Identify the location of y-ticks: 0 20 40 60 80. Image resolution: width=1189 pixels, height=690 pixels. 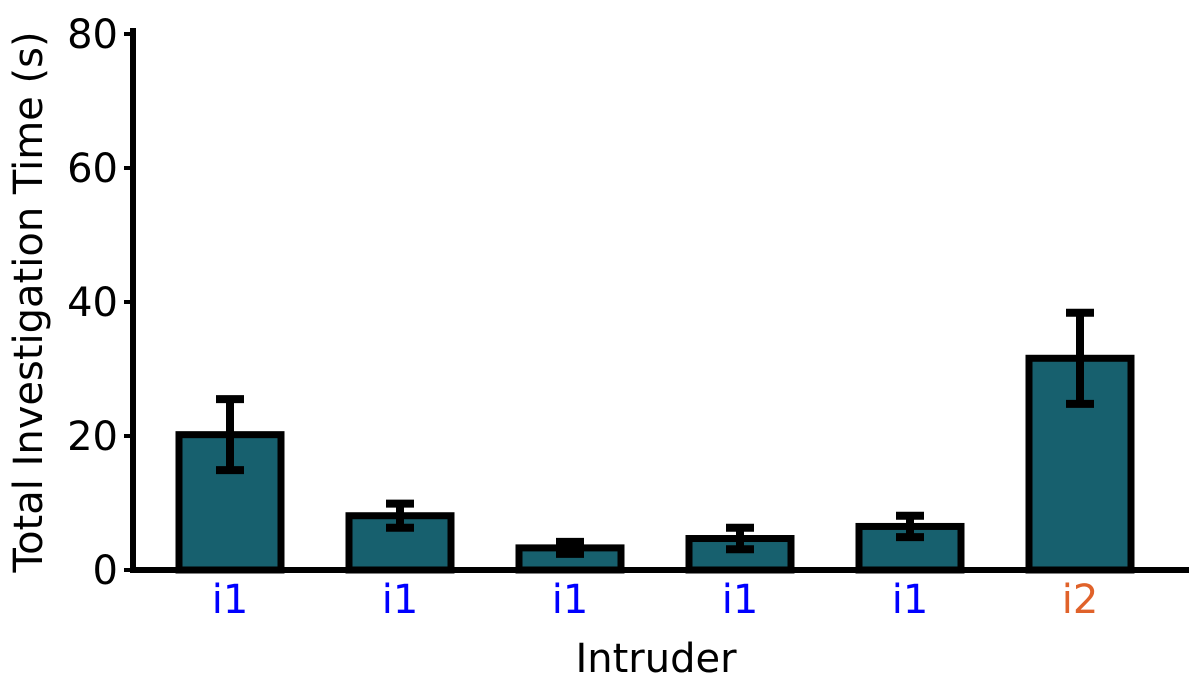
(100, 303).